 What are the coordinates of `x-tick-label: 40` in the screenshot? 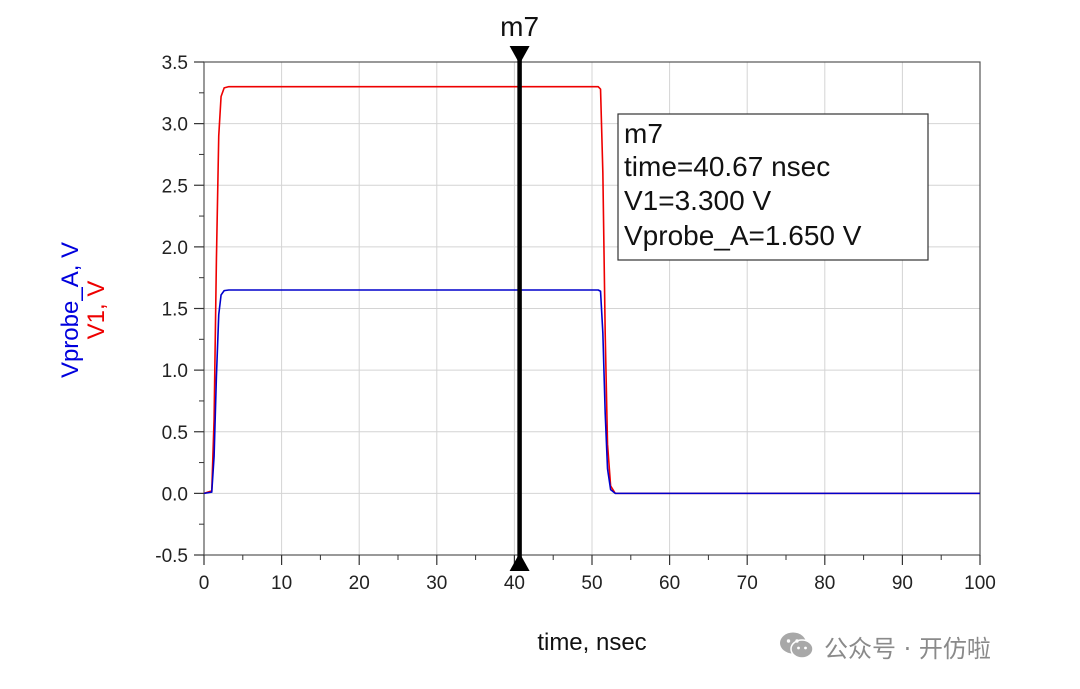 It's located at (514, 583).